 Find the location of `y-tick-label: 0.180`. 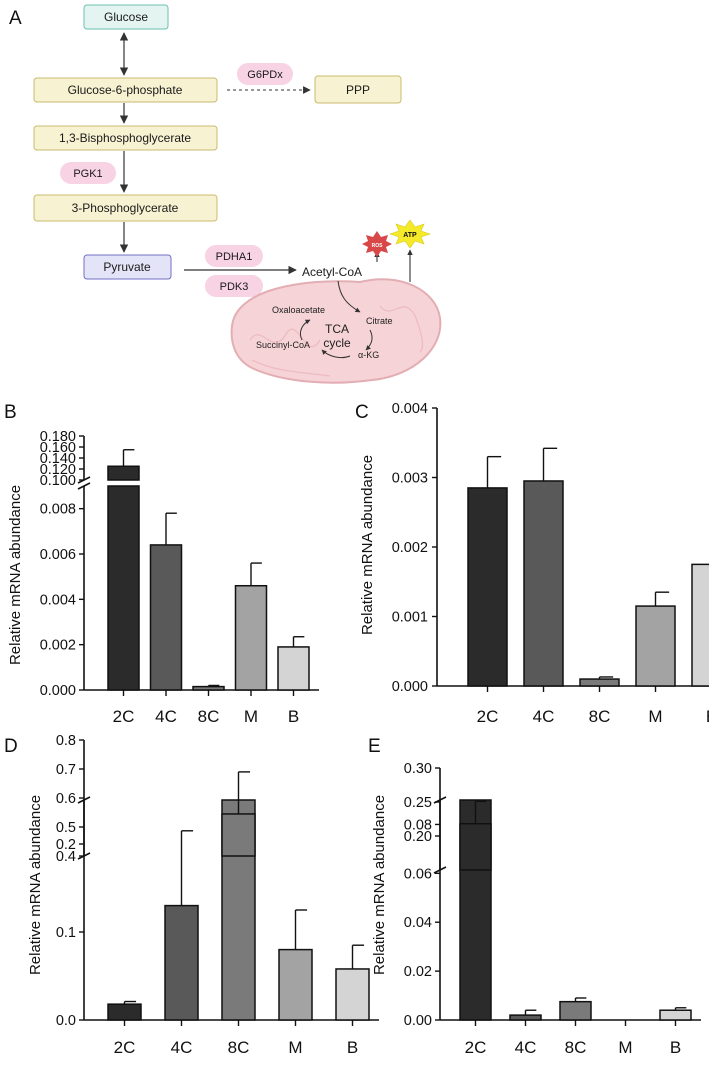

y-tick-label: 0.180 is located at coordinates (58, 437).